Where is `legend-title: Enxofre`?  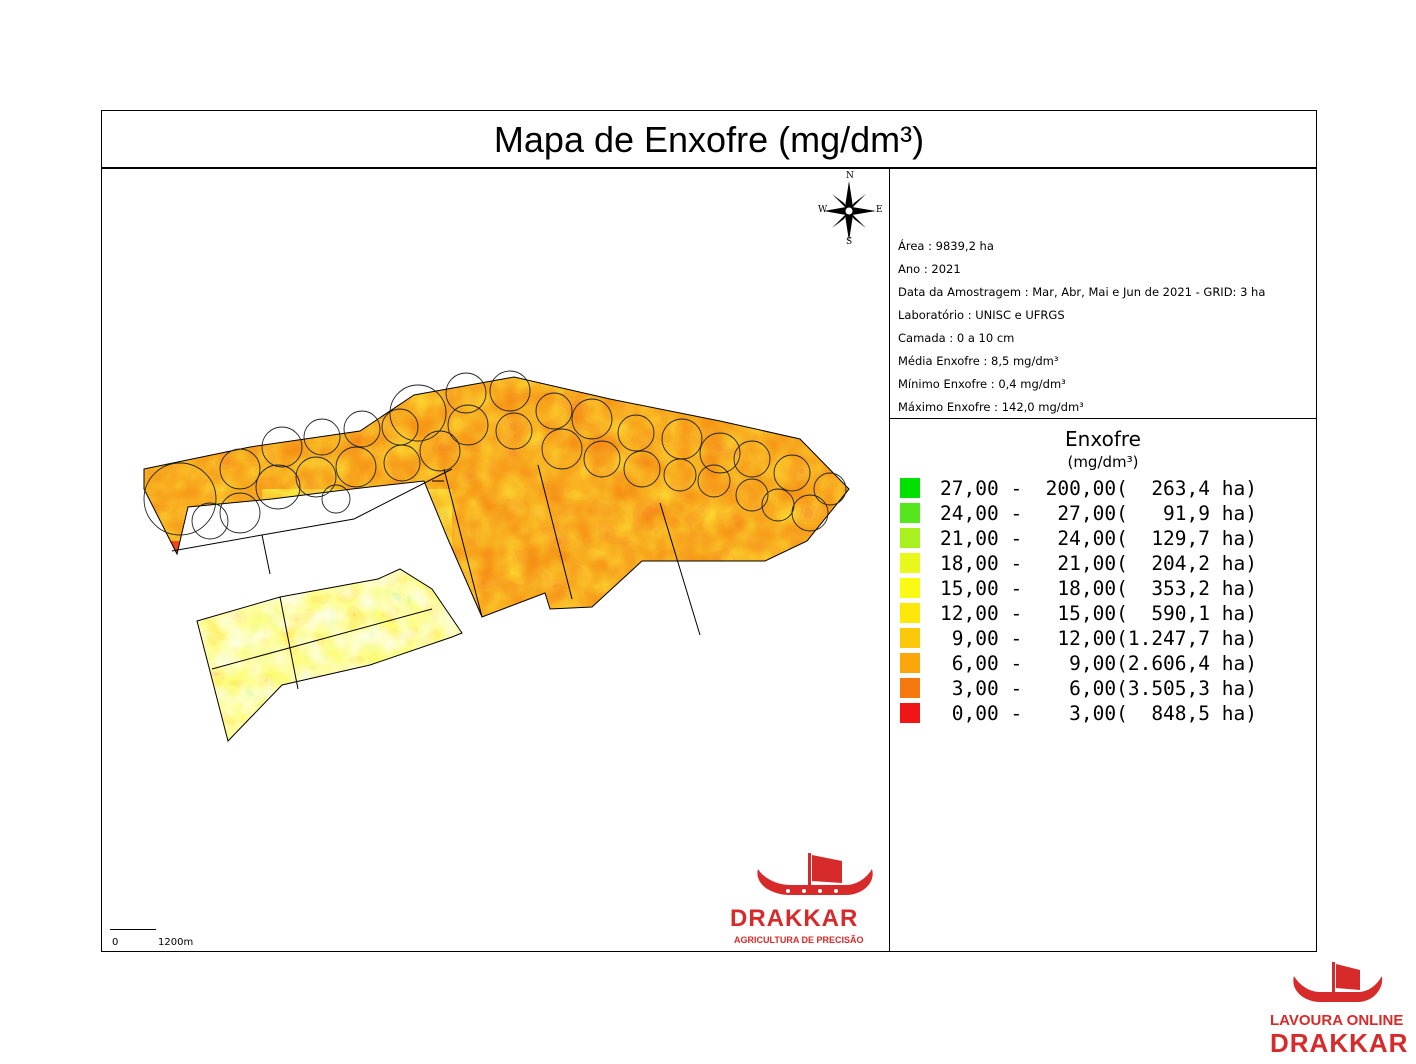
legend-title: Enxofre is located at coordinates (1103, 439).